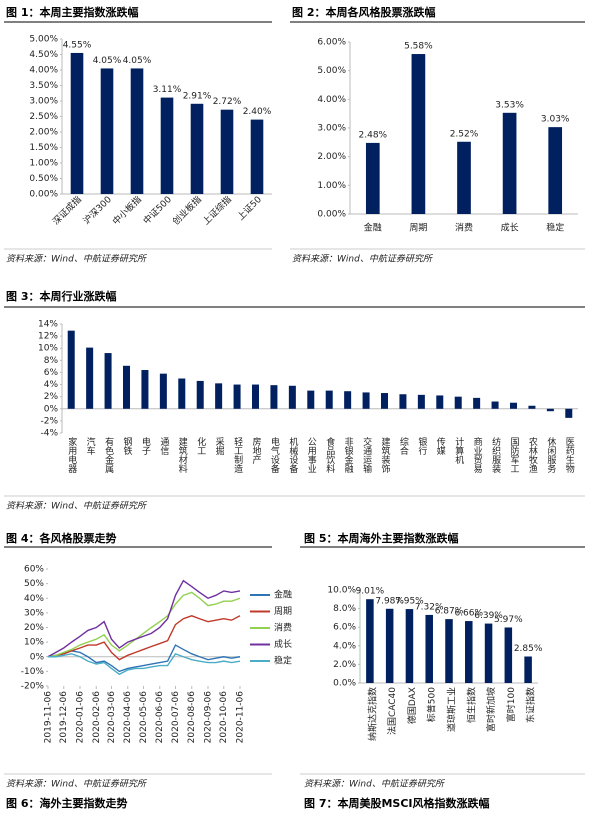 This screenshot has height=816, width=593. Describe the element at coordinates (34, 570) in the screenshot. I see `y-tick-label: 60%` at that location.